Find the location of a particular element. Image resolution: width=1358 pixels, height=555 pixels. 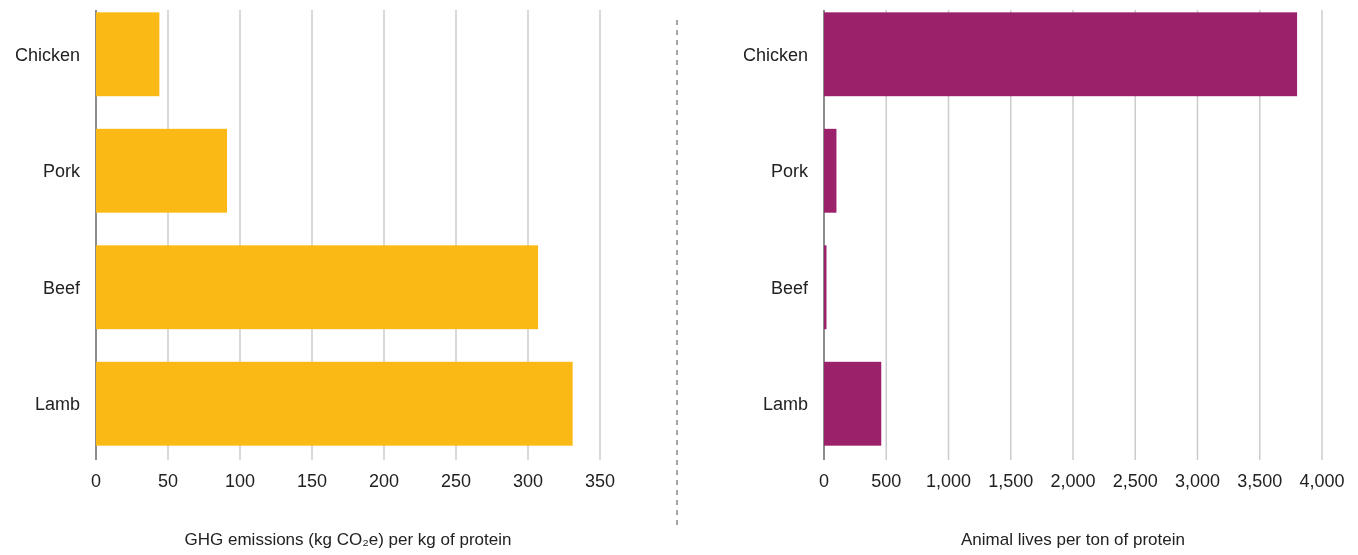

x-axis-title: Animal lives per ton of protein is located at coordinates (1073, 539).